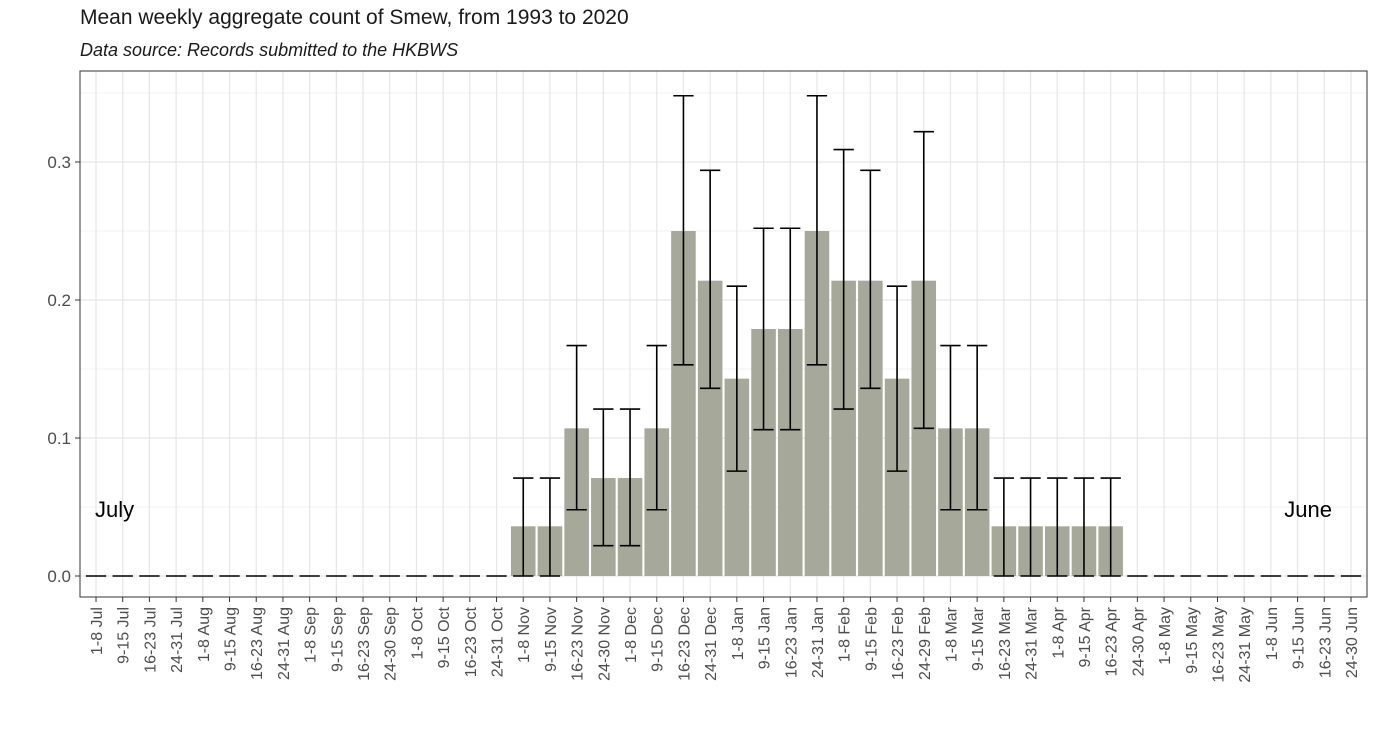 The image size is (1379, 752). What do you see at coordinates (604, 644) in the screenshot?
I see `x-tick-label: 24-30 Nov` at bounding box center [604, 644].